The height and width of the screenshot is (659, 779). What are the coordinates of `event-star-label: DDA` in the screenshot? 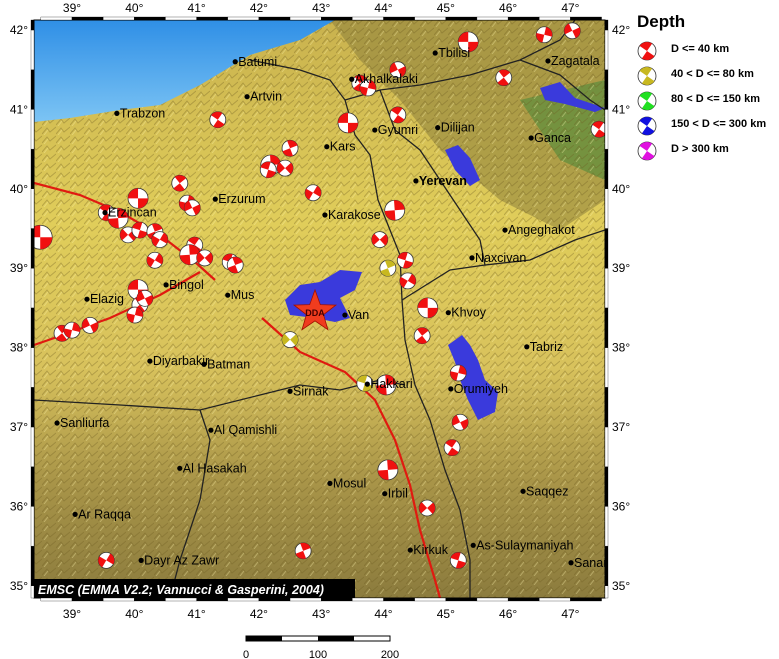 It's located at (315, 313).